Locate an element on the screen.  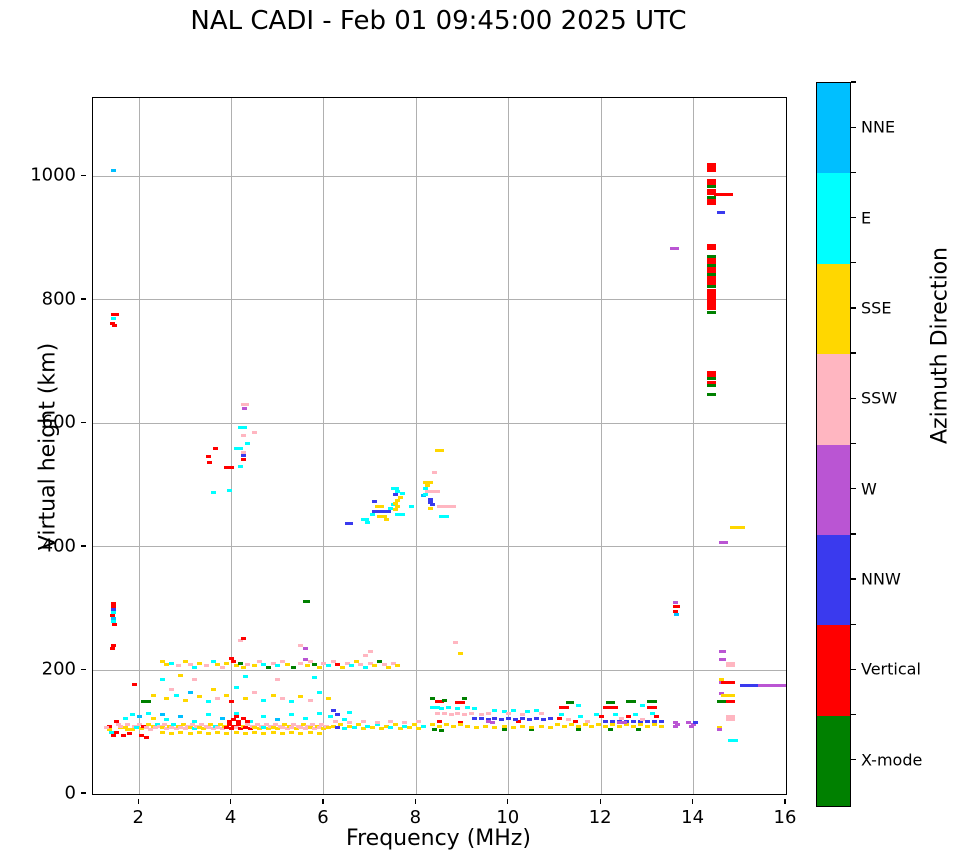
y-tick-label: 200 is located at coordinates (58, 669).